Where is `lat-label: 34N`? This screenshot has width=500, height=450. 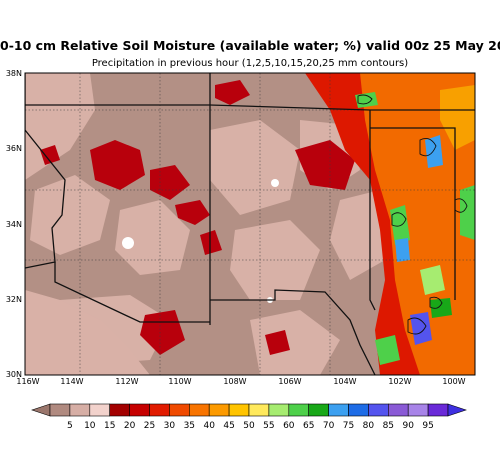 lat-label: 34N is located at coordinates (14, 224).